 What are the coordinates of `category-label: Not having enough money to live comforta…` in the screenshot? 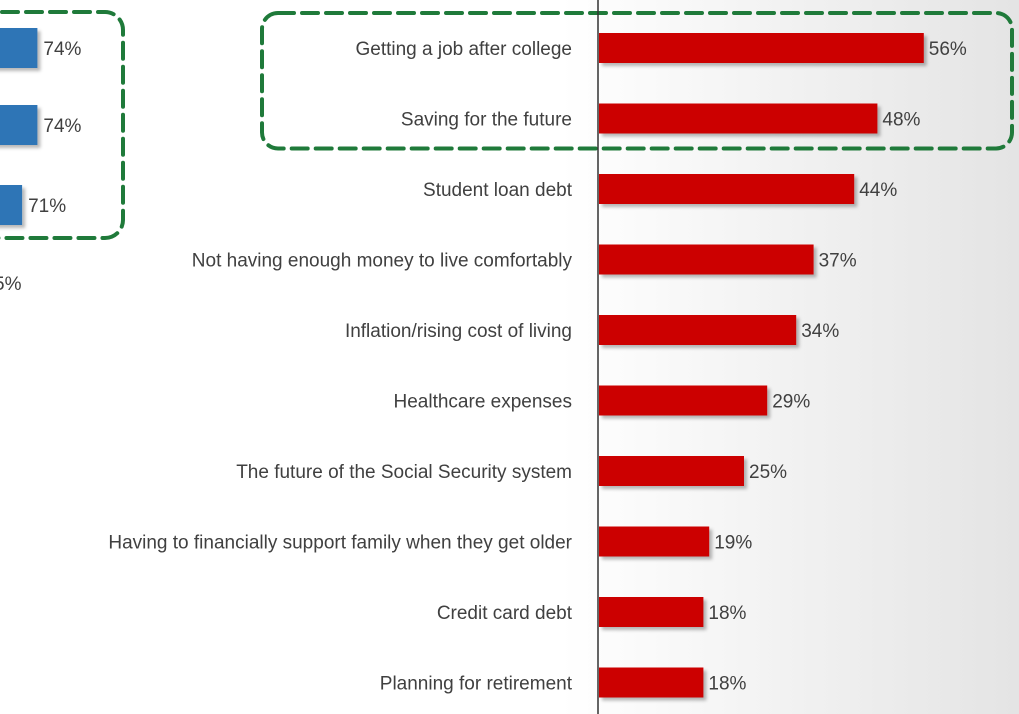 It's located at (382, 261).